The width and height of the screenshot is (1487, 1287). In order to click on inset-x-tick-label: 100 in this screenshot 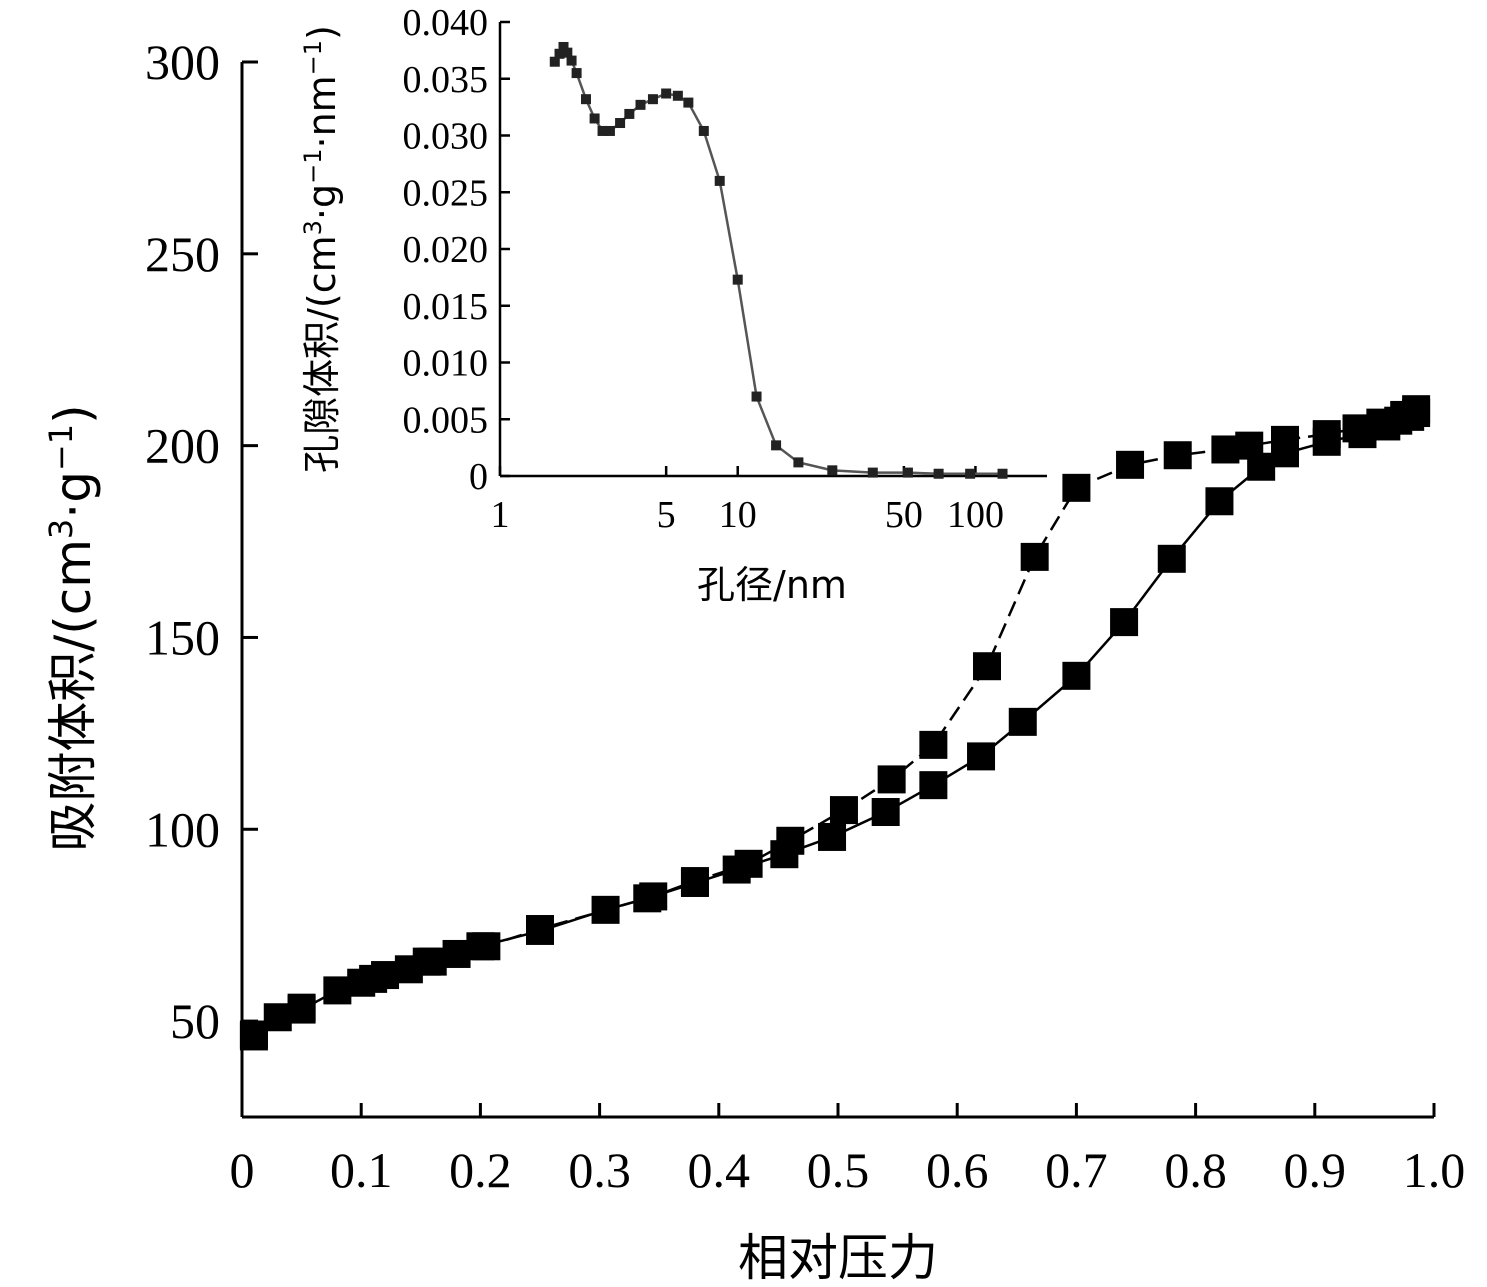, I will do `click(975, 515)`.